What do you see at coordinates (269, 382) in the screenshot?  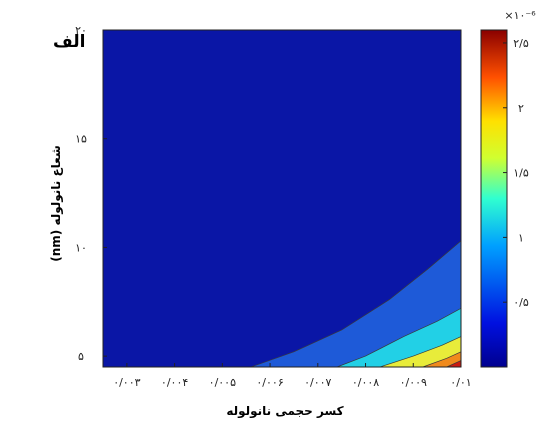 I see `x-tick-label: ۰/۰۰۶` at bounding box center [269, 382].